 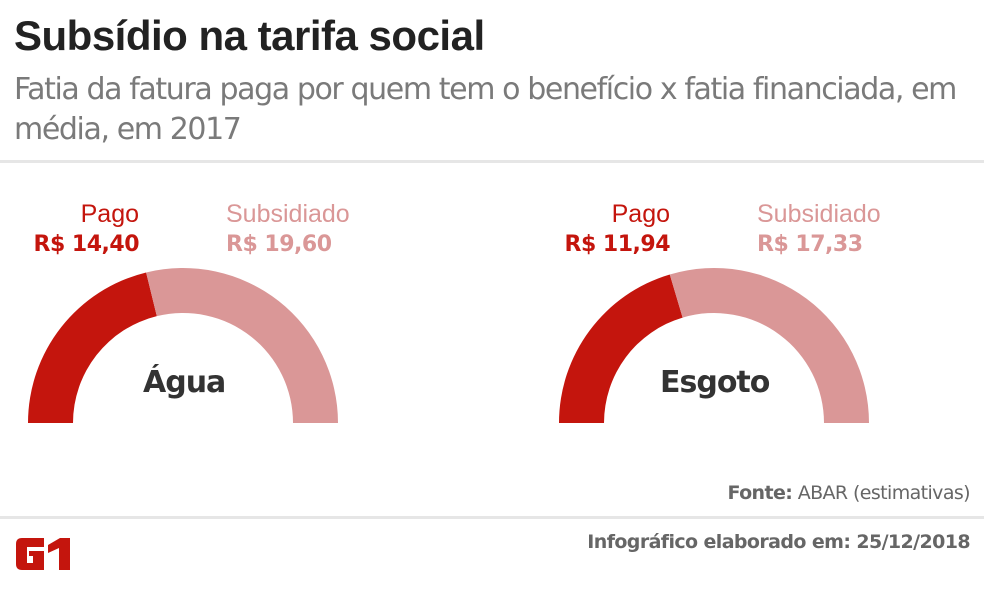 I want to click on chart-title: Subsídio na tarifa social, so click(x=249, y=35).